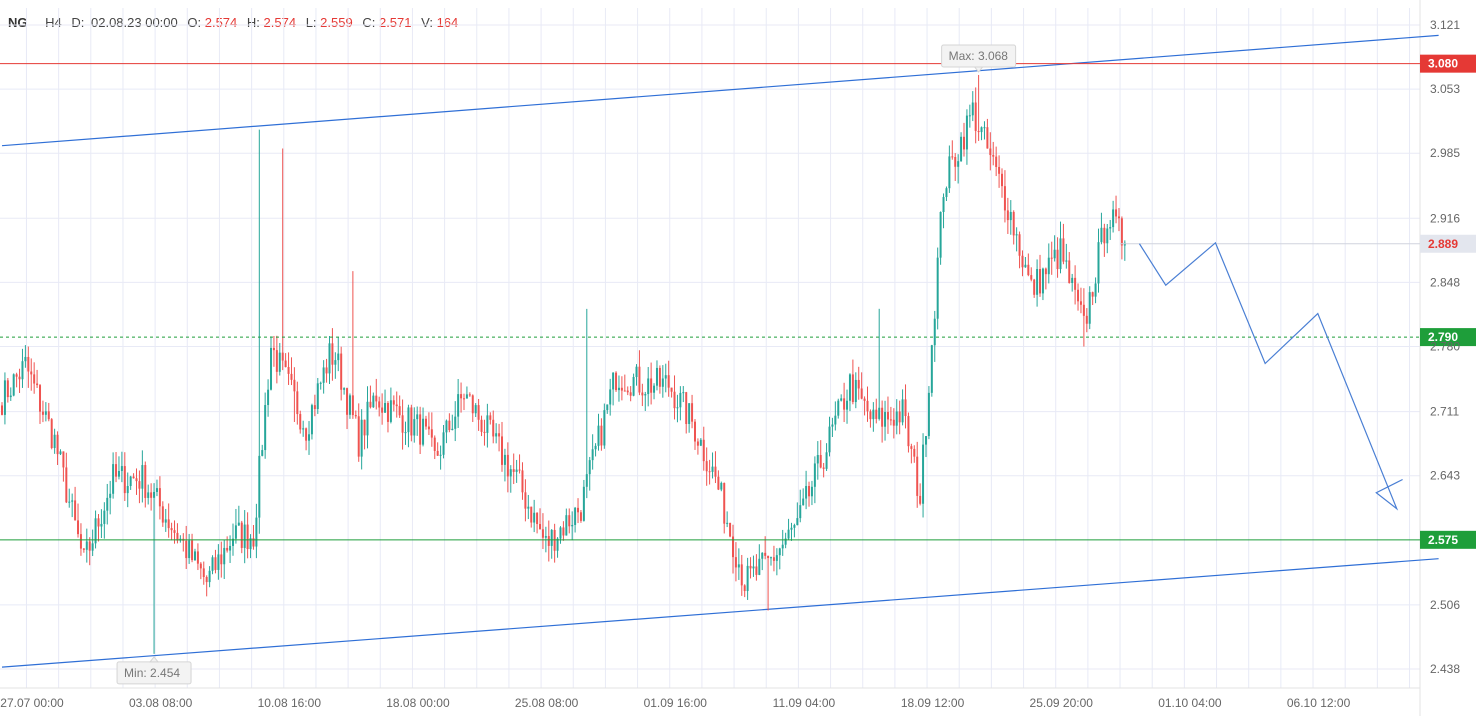 The width and height of the screenshot is (1476, 716). Describe the element at coordinates (978, 69) in the screenshot. I see `max-marker-pointer` at that location.